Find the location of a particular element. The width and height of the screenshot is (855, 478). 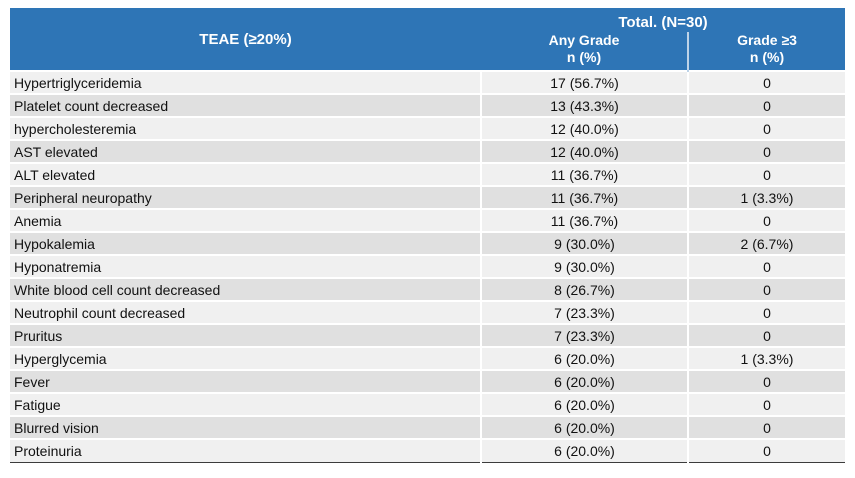

teae-name-cell: White blood cell count decreased is located at coordinates (245, 289).